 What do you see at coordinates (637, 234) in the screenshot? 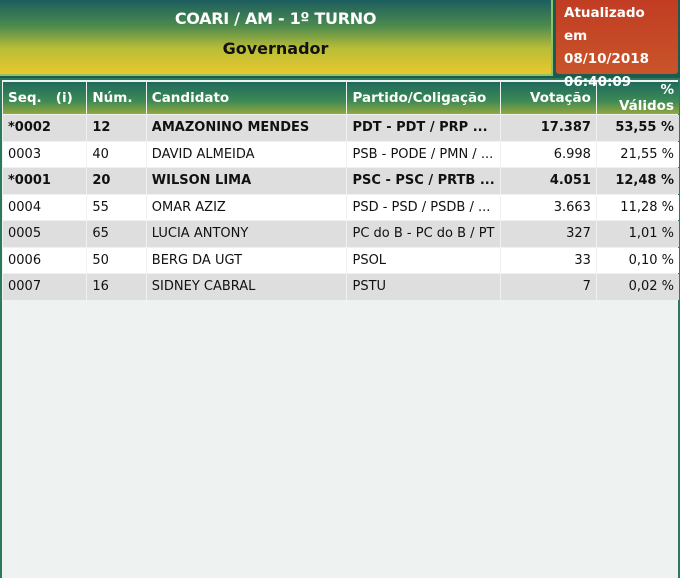
I see `pct-cell: 1,01 %` at bounding box center [637, 234].